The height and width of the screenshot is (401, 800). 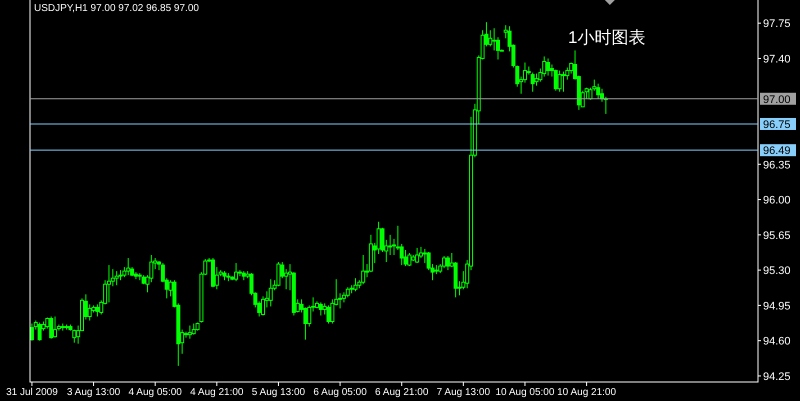 What do you see at coordinates (777, 24) in the screenshot?
I see `y-tick-label: 97.75` at bounding box center [777, 24].